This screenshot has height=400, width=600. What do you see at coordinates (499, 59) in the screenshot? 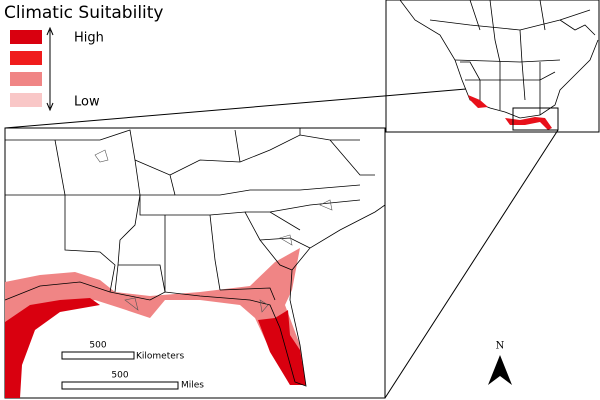
I see `inset-map` at bounding box center [499, 59].